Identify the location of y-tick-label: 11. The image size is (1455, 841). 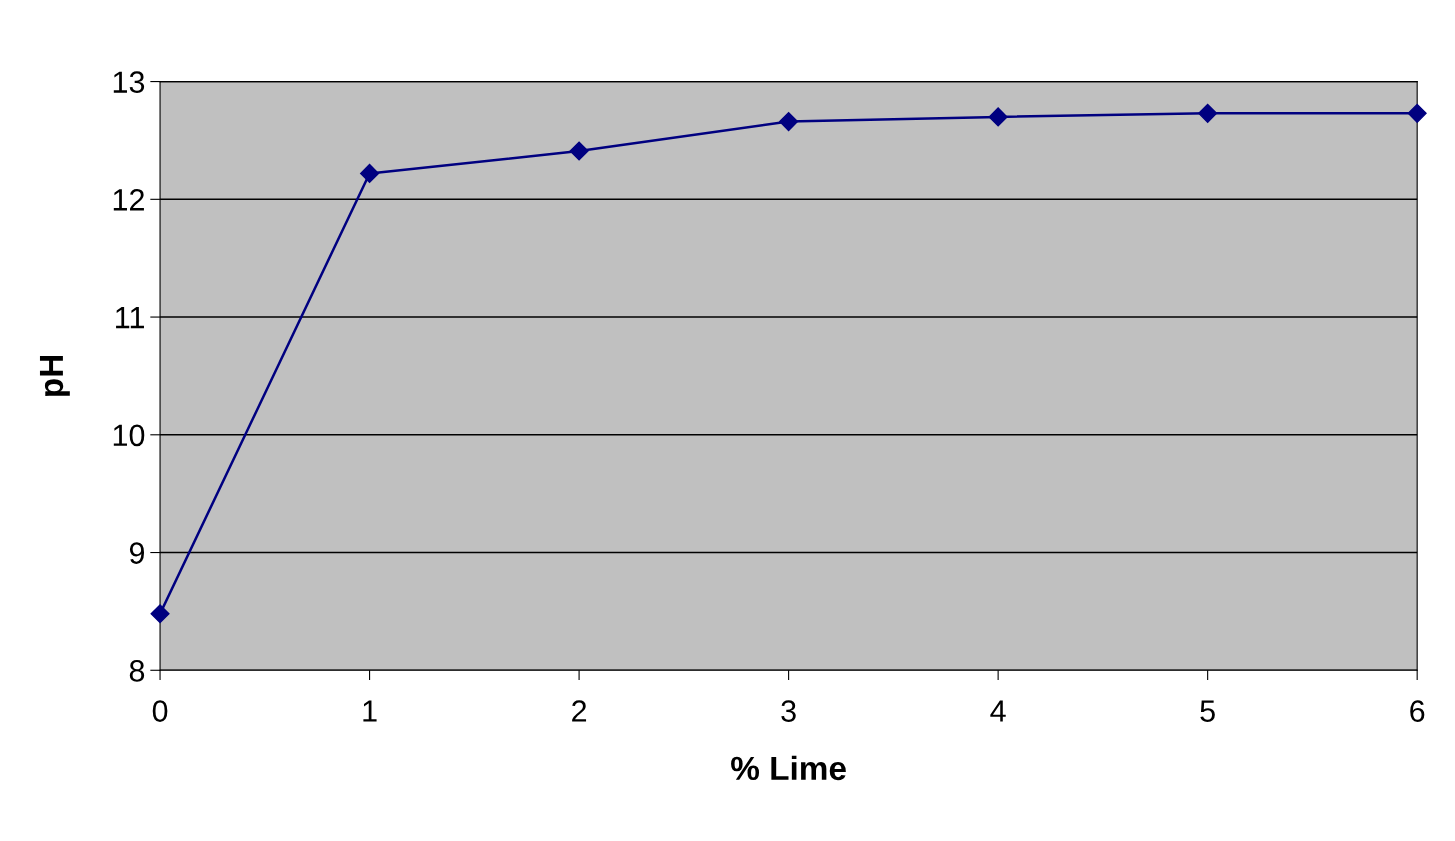
(130, 318).